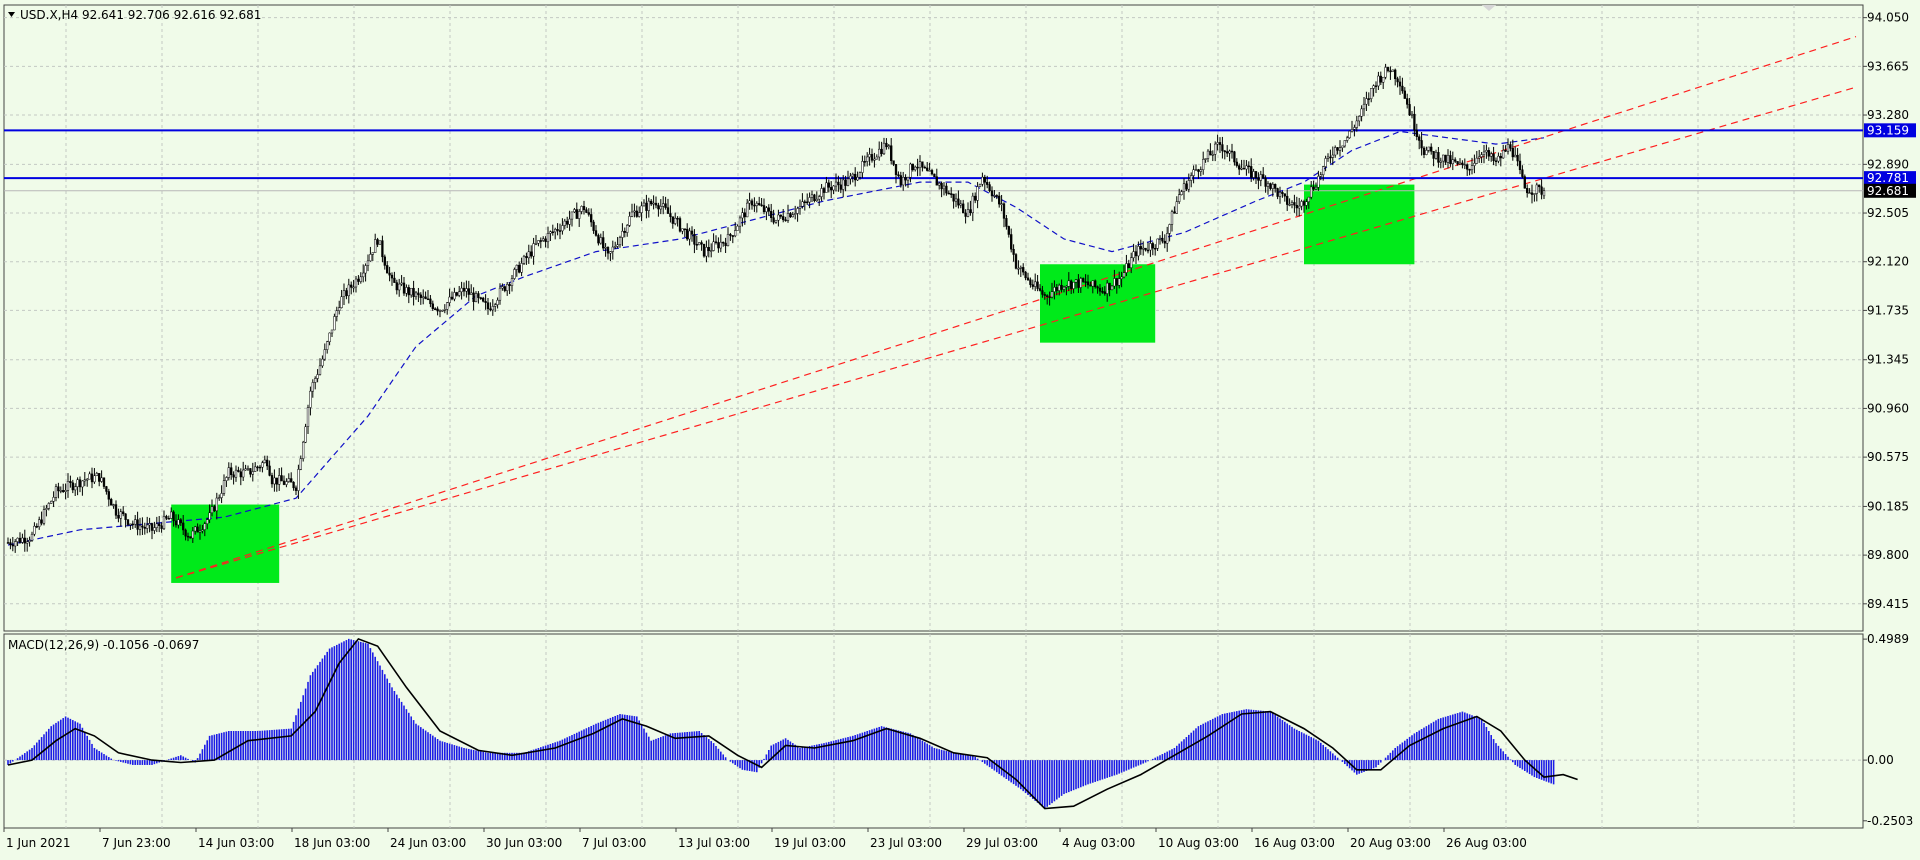 The image size is (1920, 860). I want to click on horizontal-levels, so click(933, 160).